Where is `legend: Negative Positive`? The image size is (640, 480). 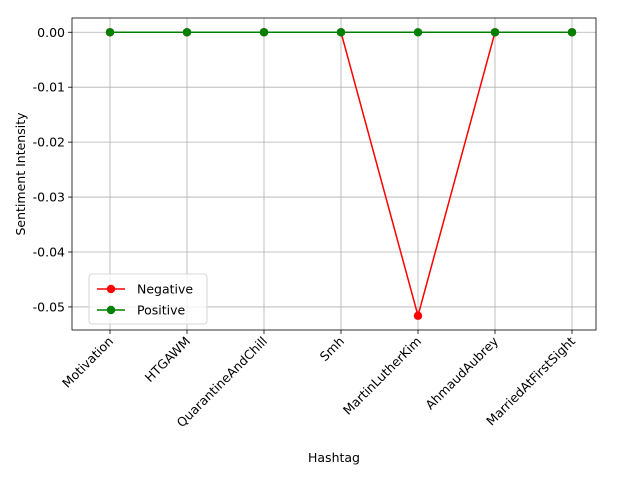
legend: Negative Positive is located at coordinates (148, 299).